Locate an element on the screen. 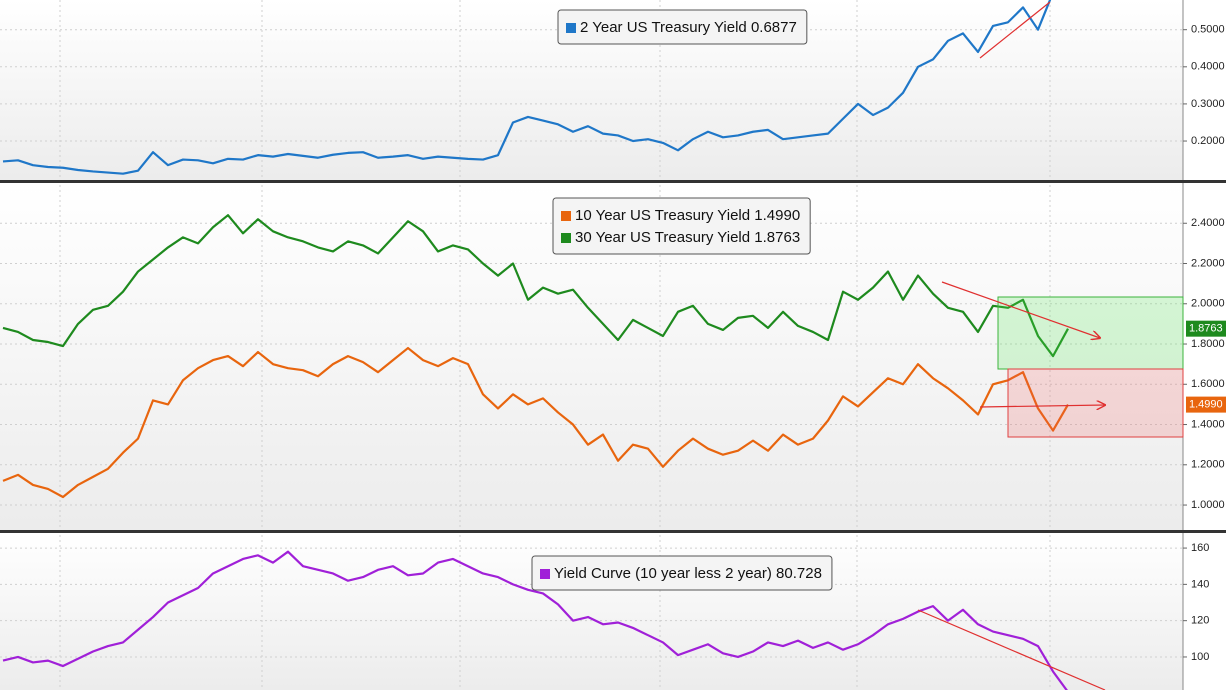  legend-label: 30 Year US Treasury Yield 1.8763 is located at coordinates (687, 237).